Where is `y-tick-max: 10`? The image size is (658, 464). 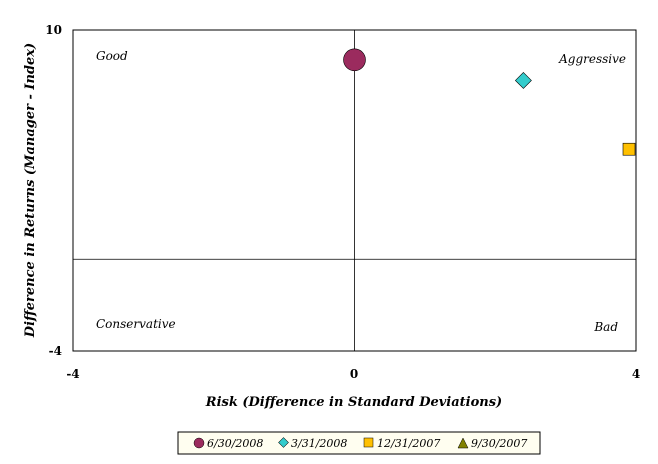 y-tick-max: 10 is located at coordinates (53, 30).